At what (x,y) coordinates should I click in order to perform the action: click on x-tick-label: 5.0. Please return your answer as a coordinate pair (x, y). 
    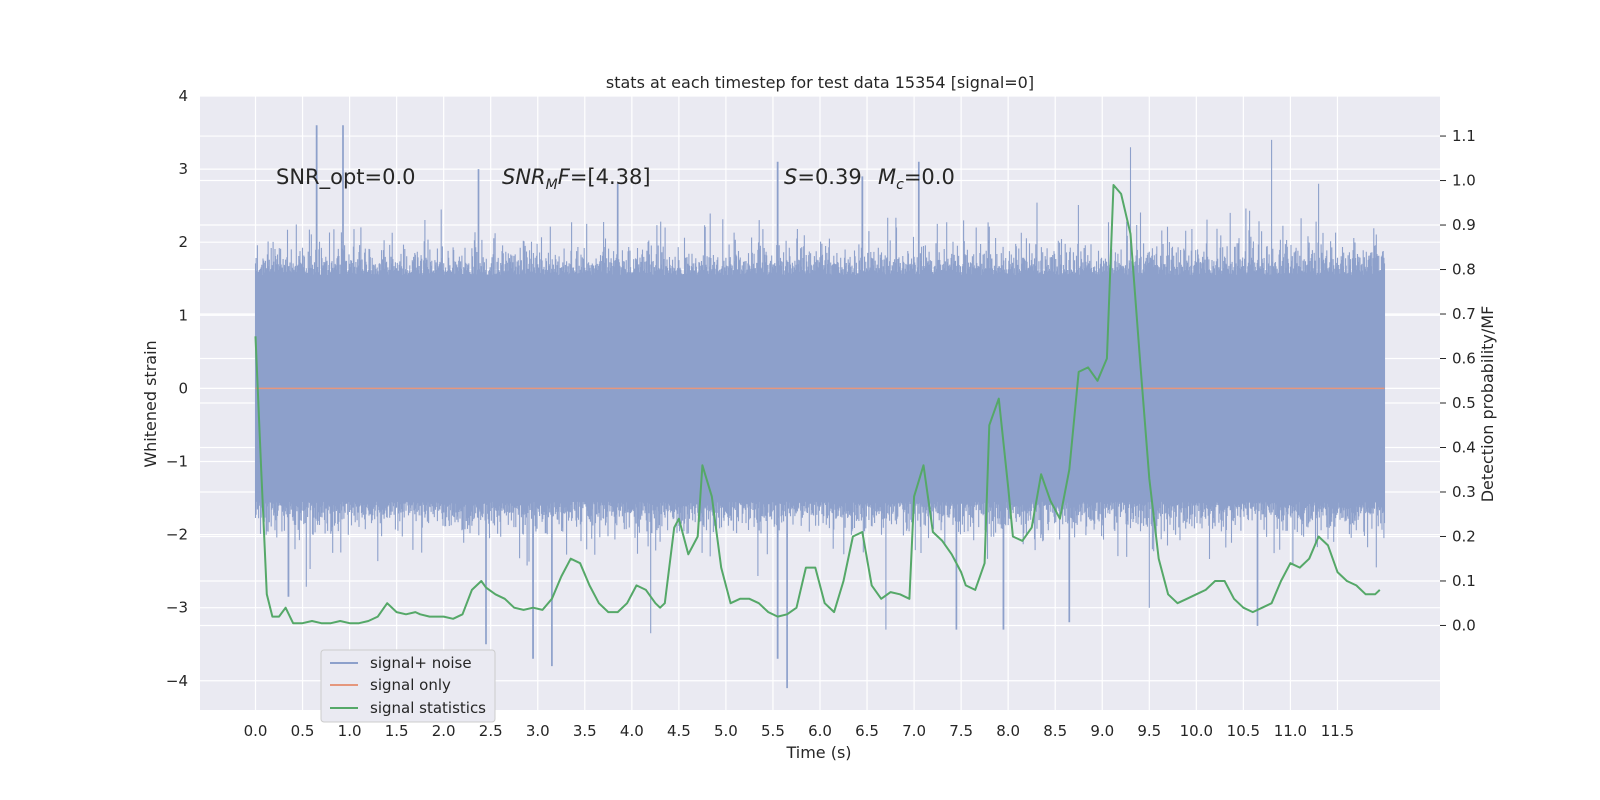
    Looking at the image, I should click on (726, 731).